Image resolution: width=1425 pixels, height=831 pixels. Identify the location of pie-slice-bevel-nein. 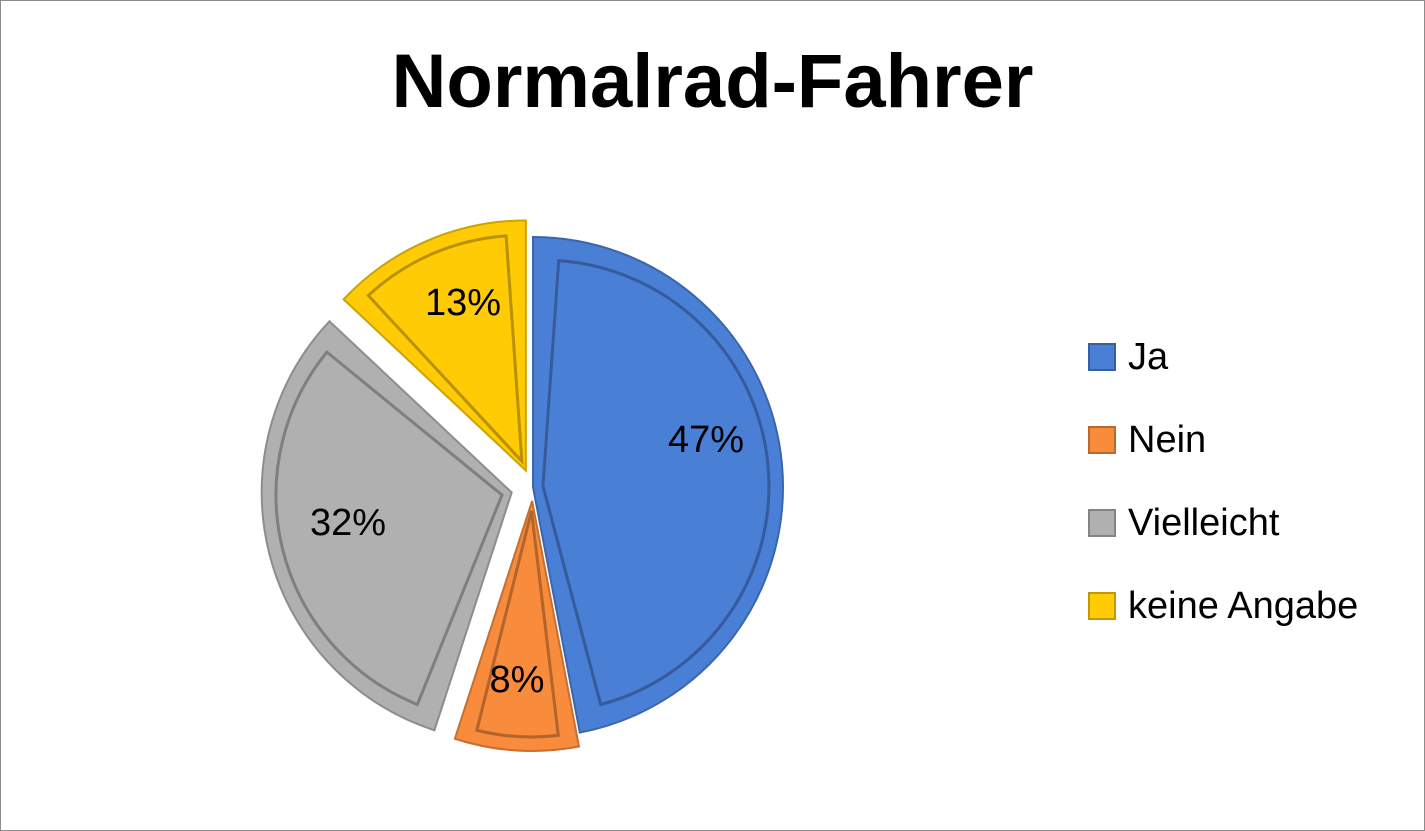
(517, 624).